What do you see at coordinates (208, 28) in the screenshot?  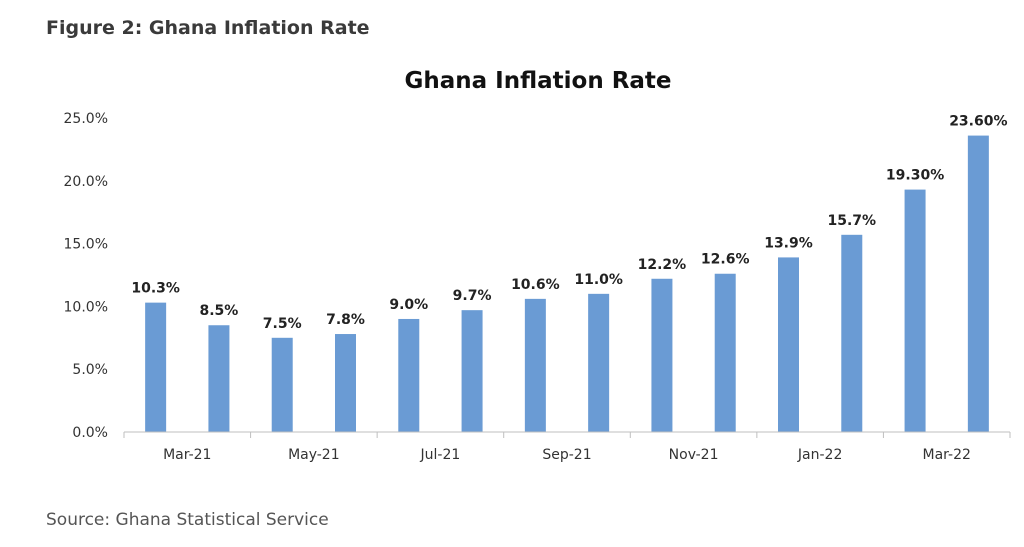 I see `figure-label: Figure 2: Ghana Inflation Rate` at bounding box center [208, 28].